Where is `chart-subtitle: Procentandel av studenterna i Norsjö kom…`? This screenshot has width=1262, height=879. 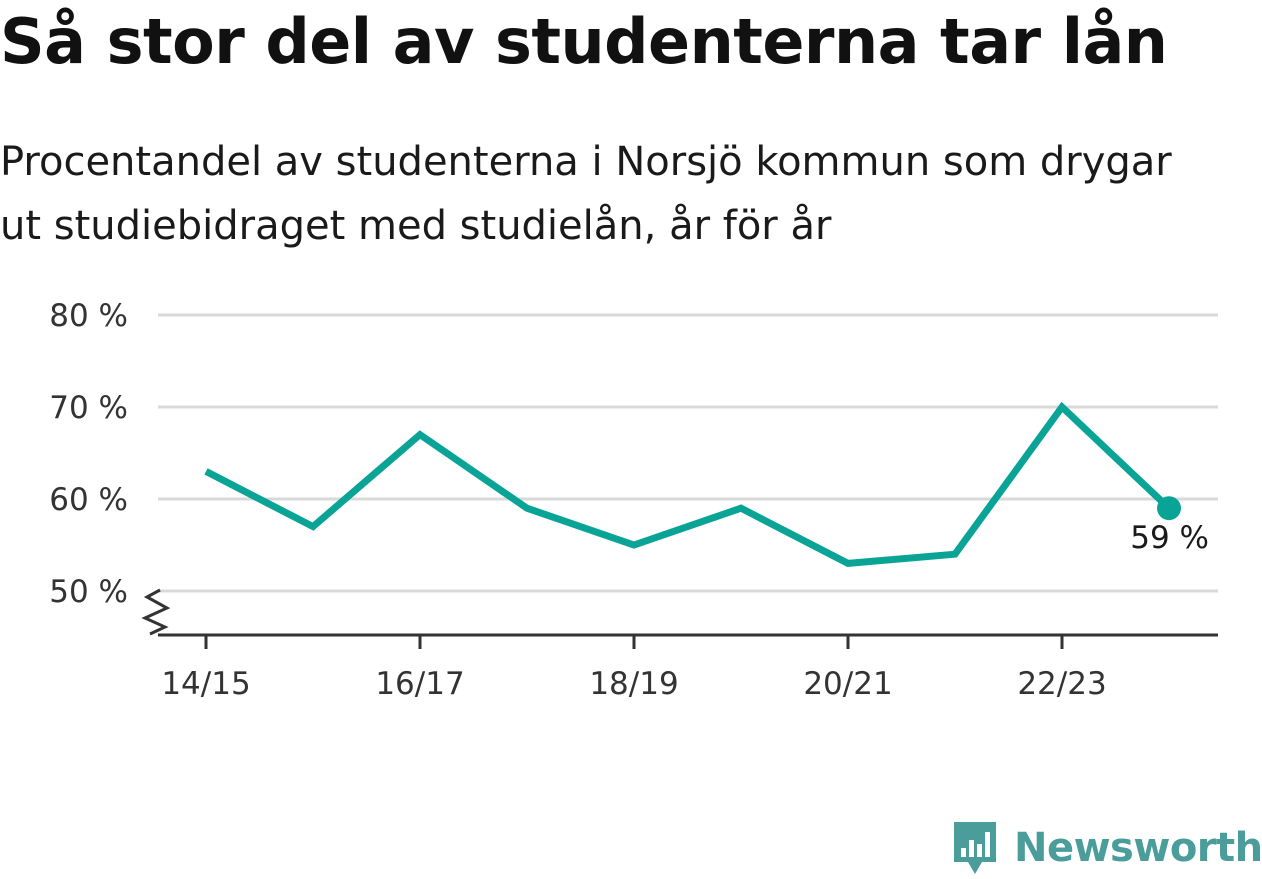
chart-subtitle: Procentandel av studenterna i Norsjö kom… is located at coordinates (586, 194).